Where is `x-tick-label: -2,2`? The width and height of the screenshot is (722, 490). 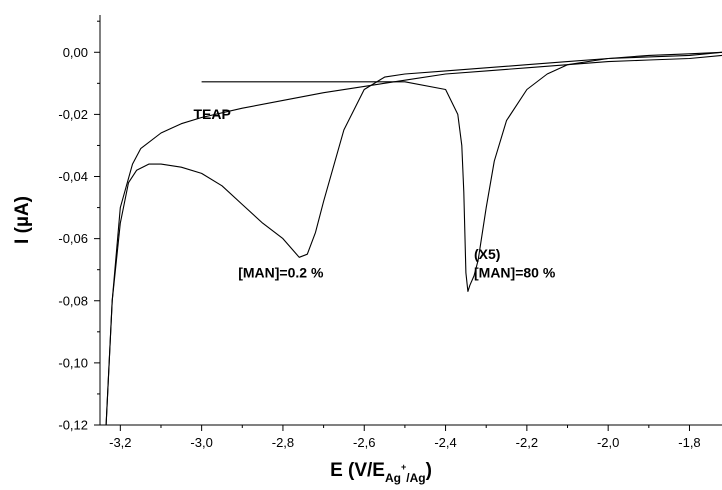 x-tick-label: -2,2 is located at coordinates (527, 442).